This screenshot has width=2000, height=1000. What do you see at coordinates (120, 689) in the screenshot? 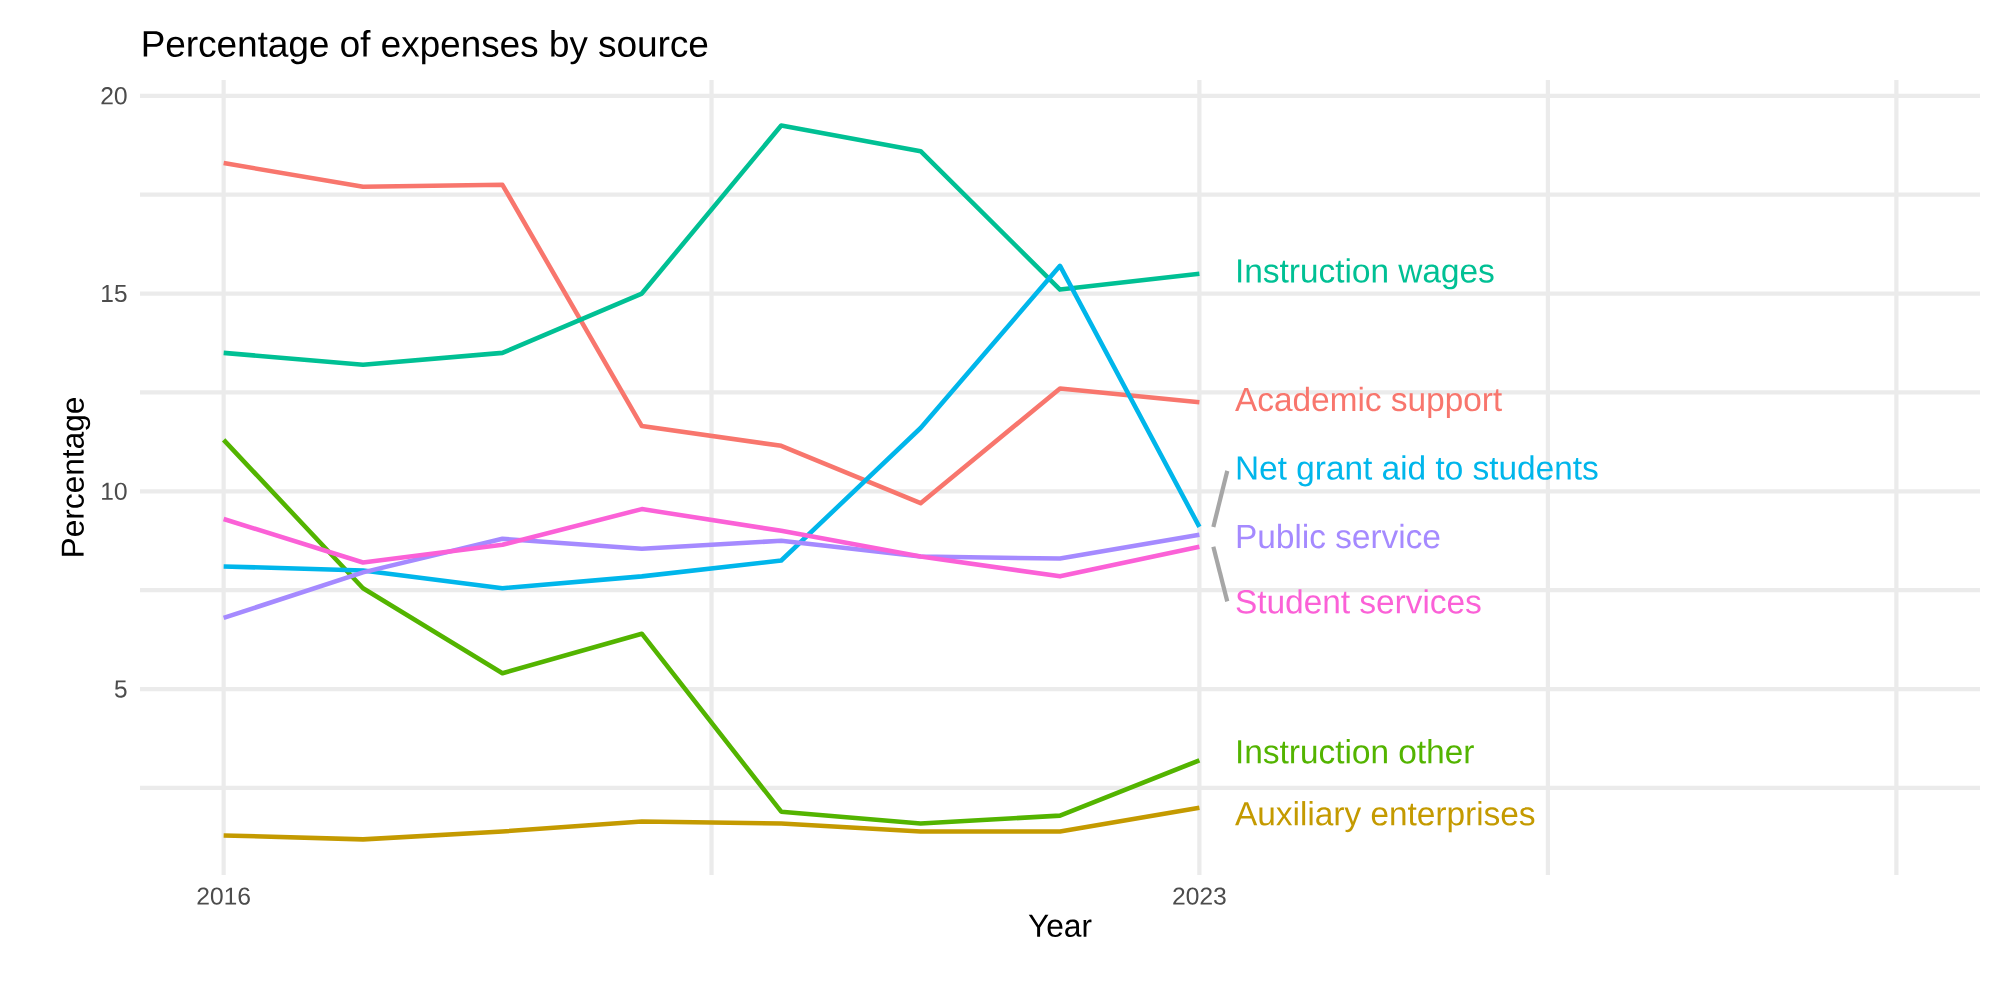
I see `y-tick-label: 5` at bounding box center [120, 689].